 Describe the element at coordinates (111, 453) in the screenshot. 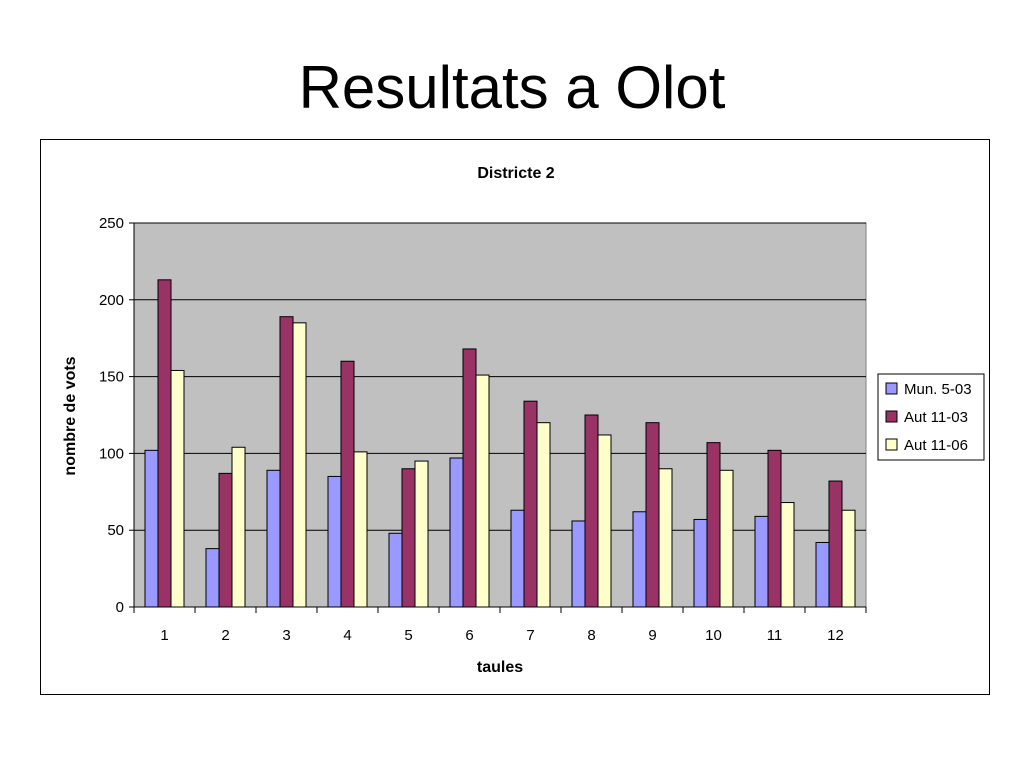

I see `y-tick-label: 100` at that location.